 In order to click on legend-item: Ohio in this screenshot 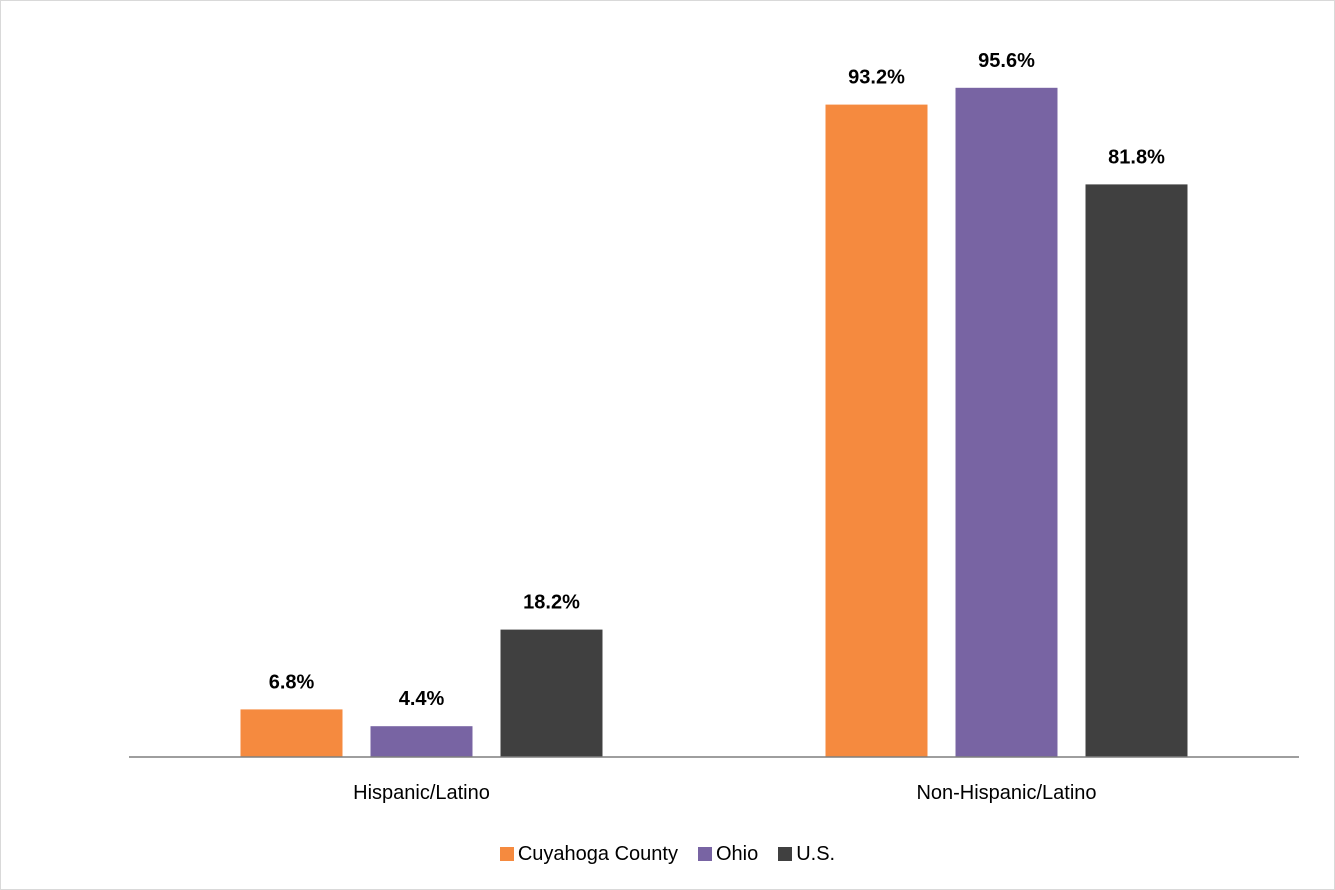, I will do `click(728, 854)`.